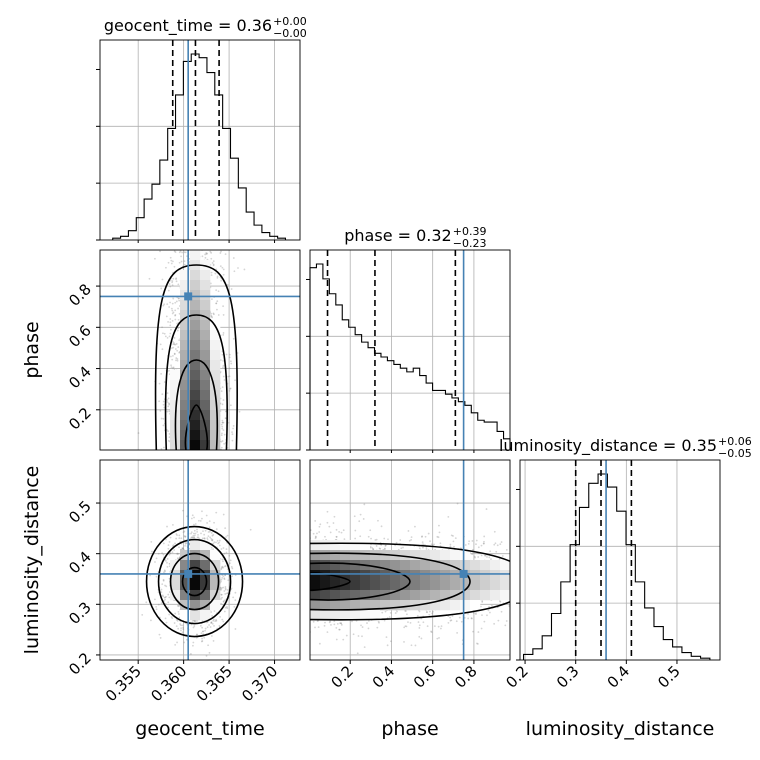  I want to click on title-plus: +0.06, so click(735, 441).